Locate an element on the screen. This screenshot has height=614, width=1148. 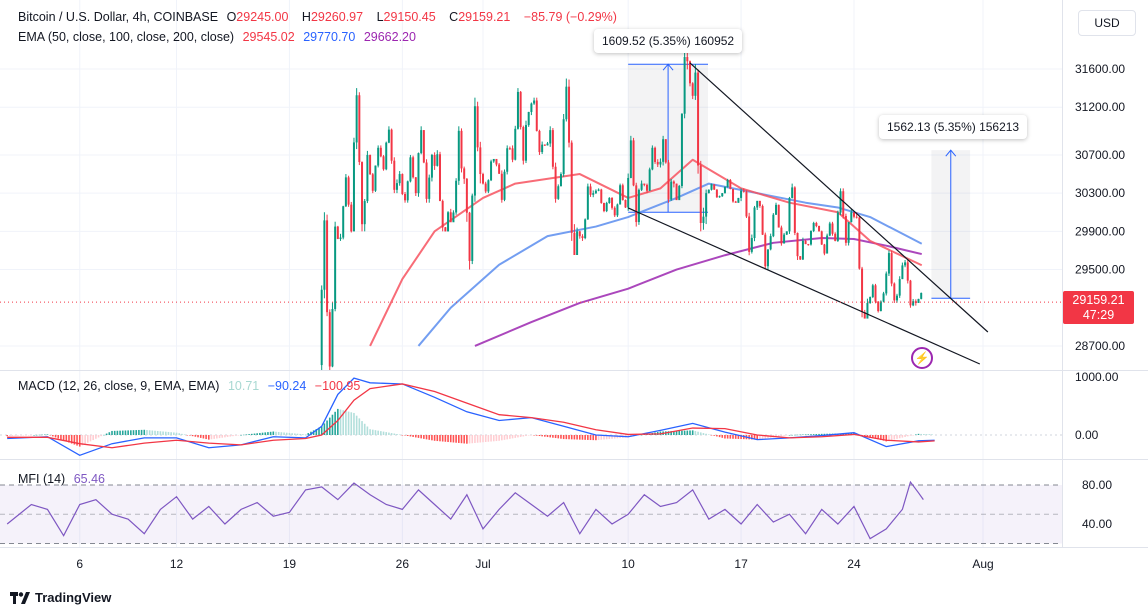
mfi-pane is located at coordinates (531, 512).